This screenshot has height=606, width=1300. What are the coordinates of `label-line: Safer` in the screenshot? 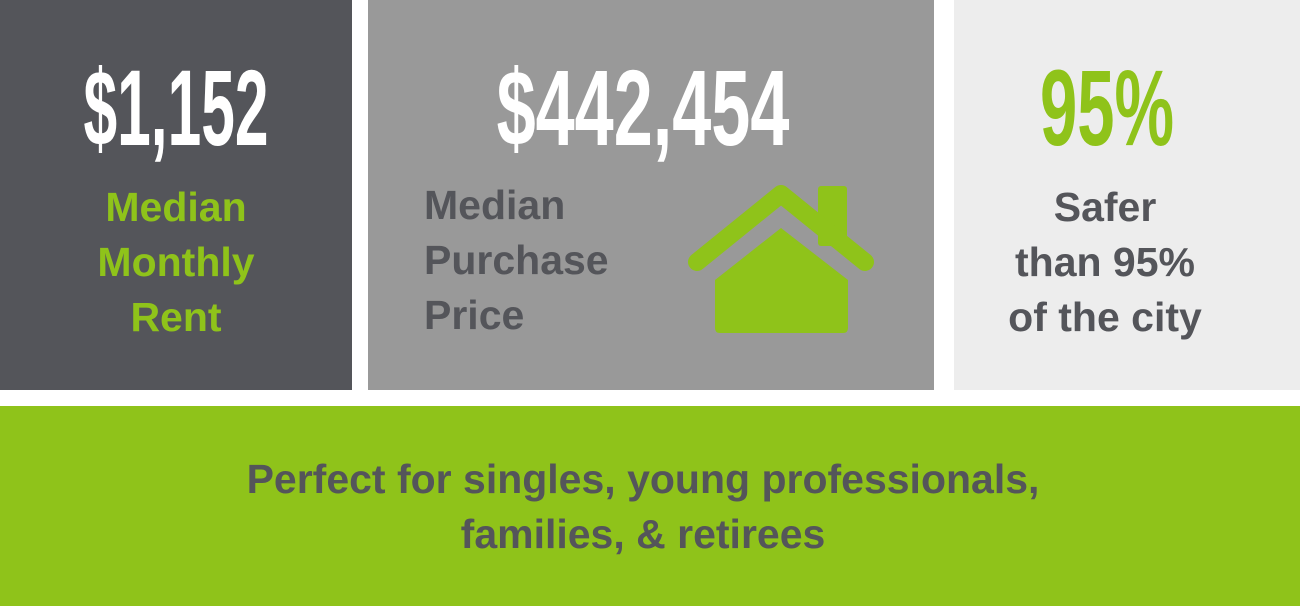 It's located at (1105, 207).